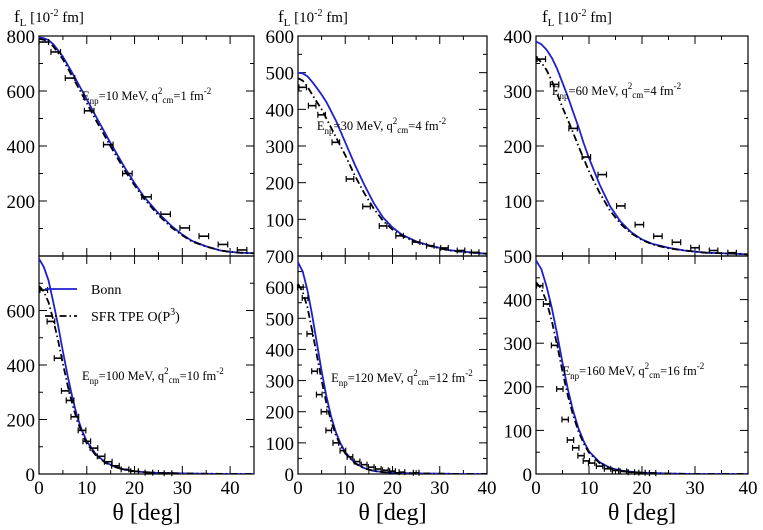  Describe the element at coordinates (402, 378) in the screenshot. I see `kinematics-annotation: Enp=120 MeV, q2cm=12 fm-2` at that location.